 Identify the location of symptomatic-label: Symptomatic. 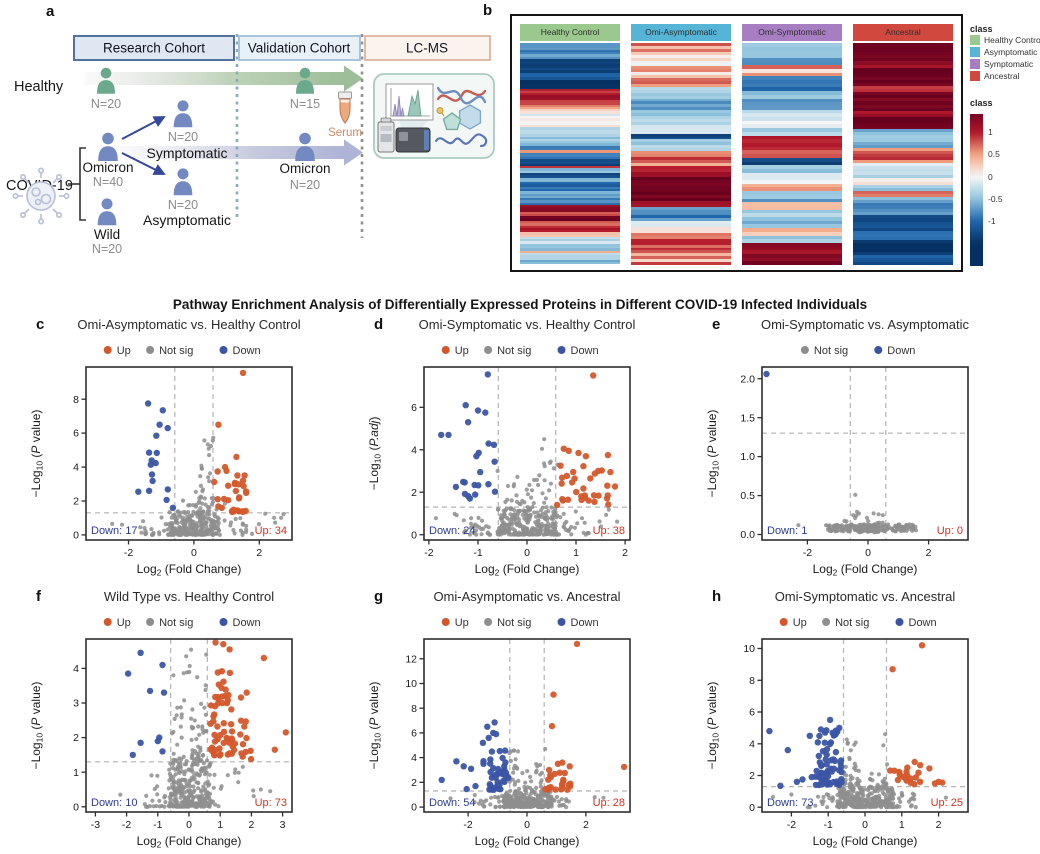
(187, 153).